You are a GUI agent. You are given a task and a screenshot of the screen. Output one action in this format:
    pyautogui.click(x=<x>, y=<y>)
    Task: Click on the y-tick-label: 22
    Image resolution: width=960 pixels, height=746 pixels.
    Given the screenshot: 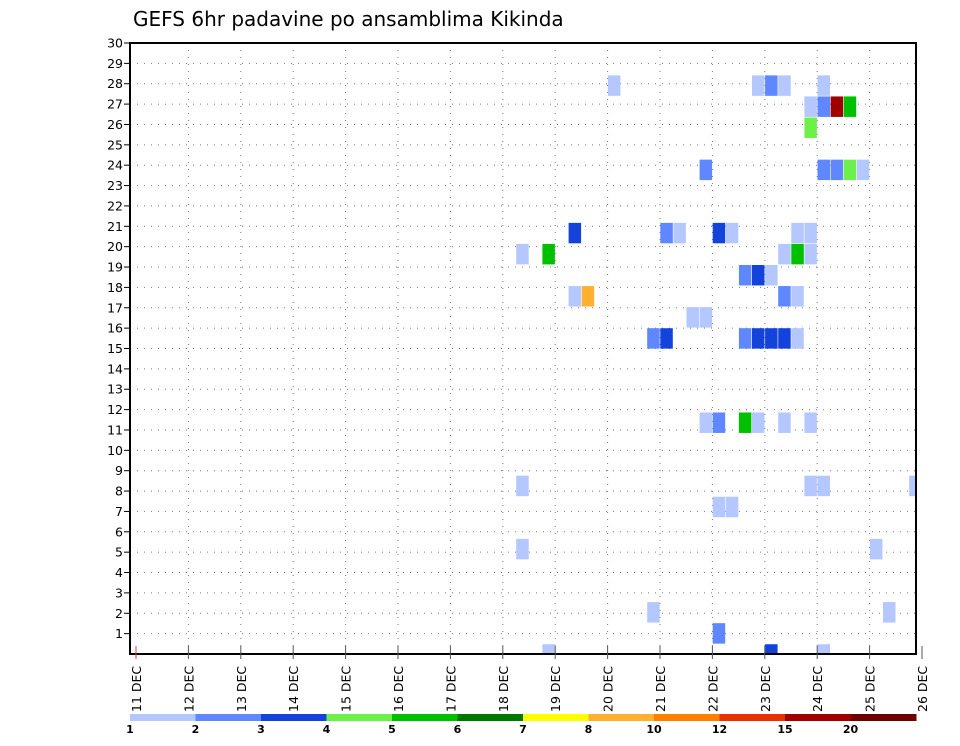 What is the action you would take?
    pyautogui.click(x=115, y=205)
    